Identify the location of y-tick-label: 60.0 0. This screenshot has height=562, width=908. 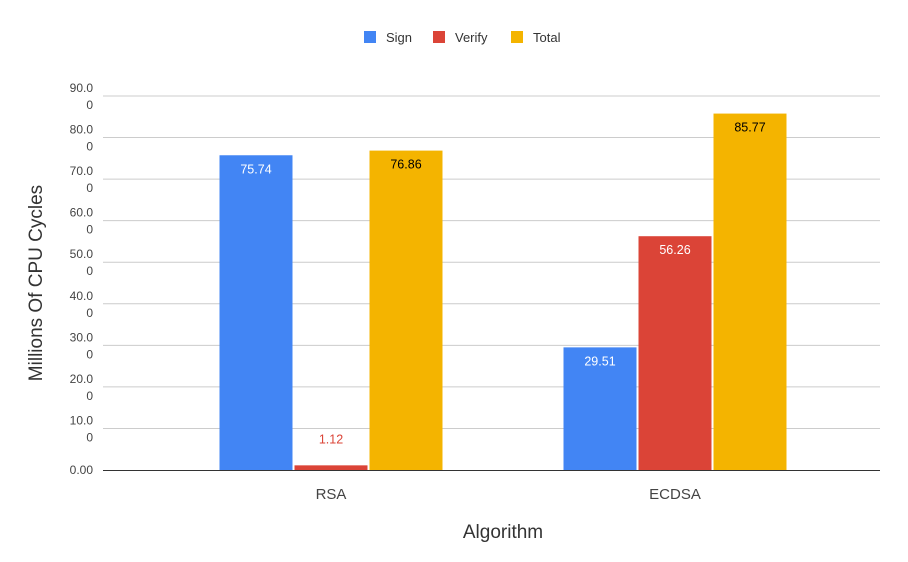
(82, 221).